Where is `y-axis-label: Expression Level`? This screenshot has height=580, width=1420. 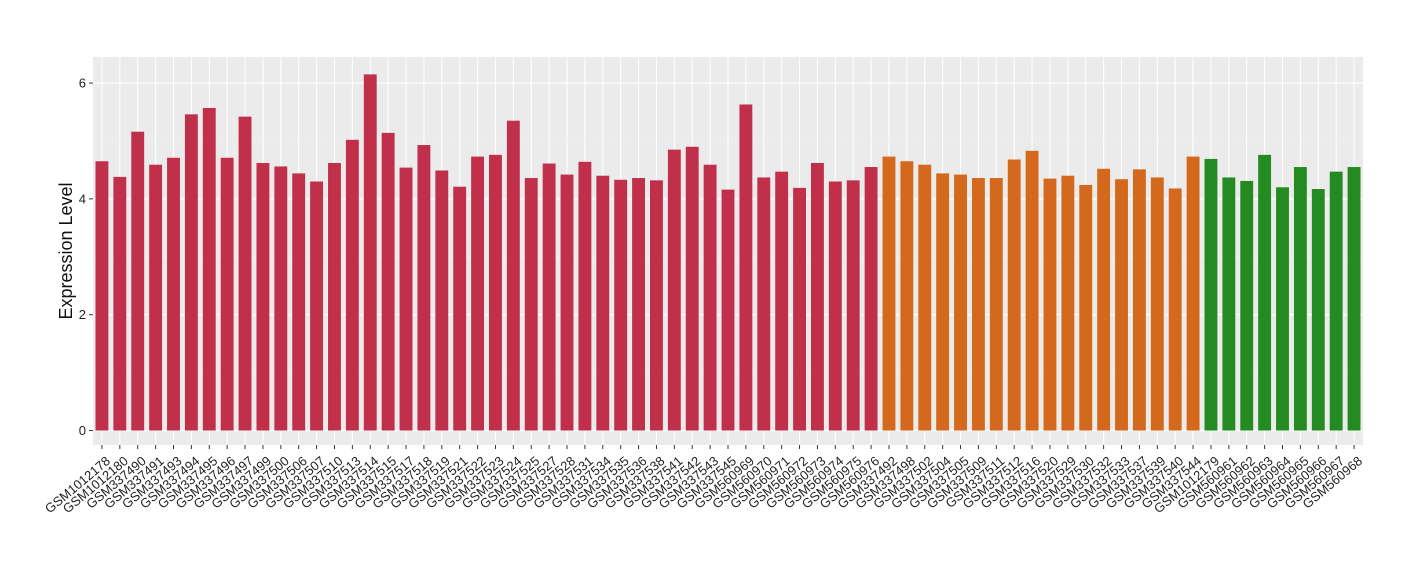 y-axis-label: Expression Level is located at coordinates (66, 250).